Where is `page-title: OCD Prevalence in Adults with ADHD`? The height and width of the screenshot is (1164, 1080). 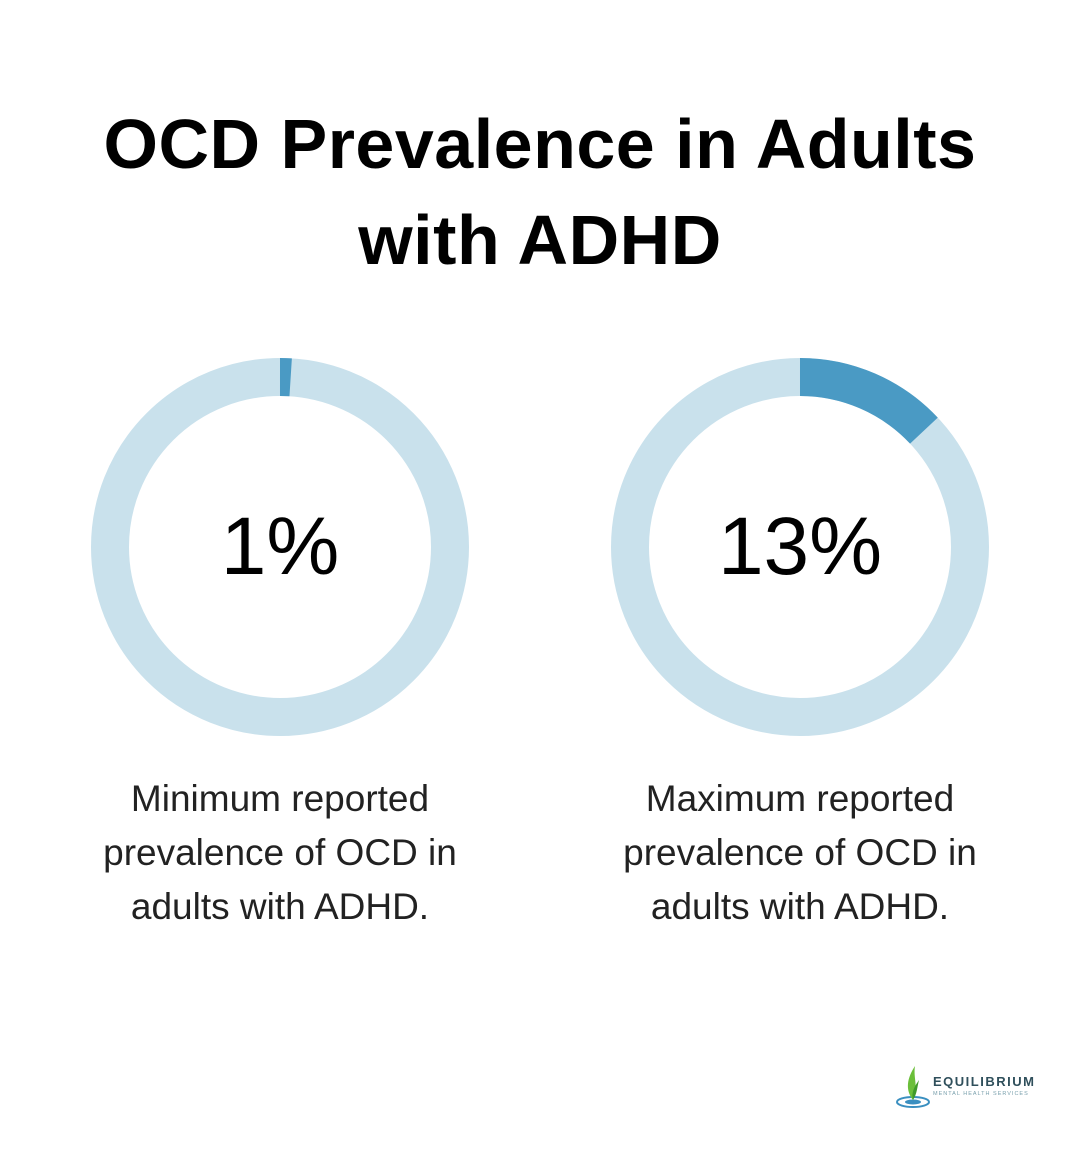
page-title: OCD Prevalence in Adults with ADHD is located at coordinates (540, 192).